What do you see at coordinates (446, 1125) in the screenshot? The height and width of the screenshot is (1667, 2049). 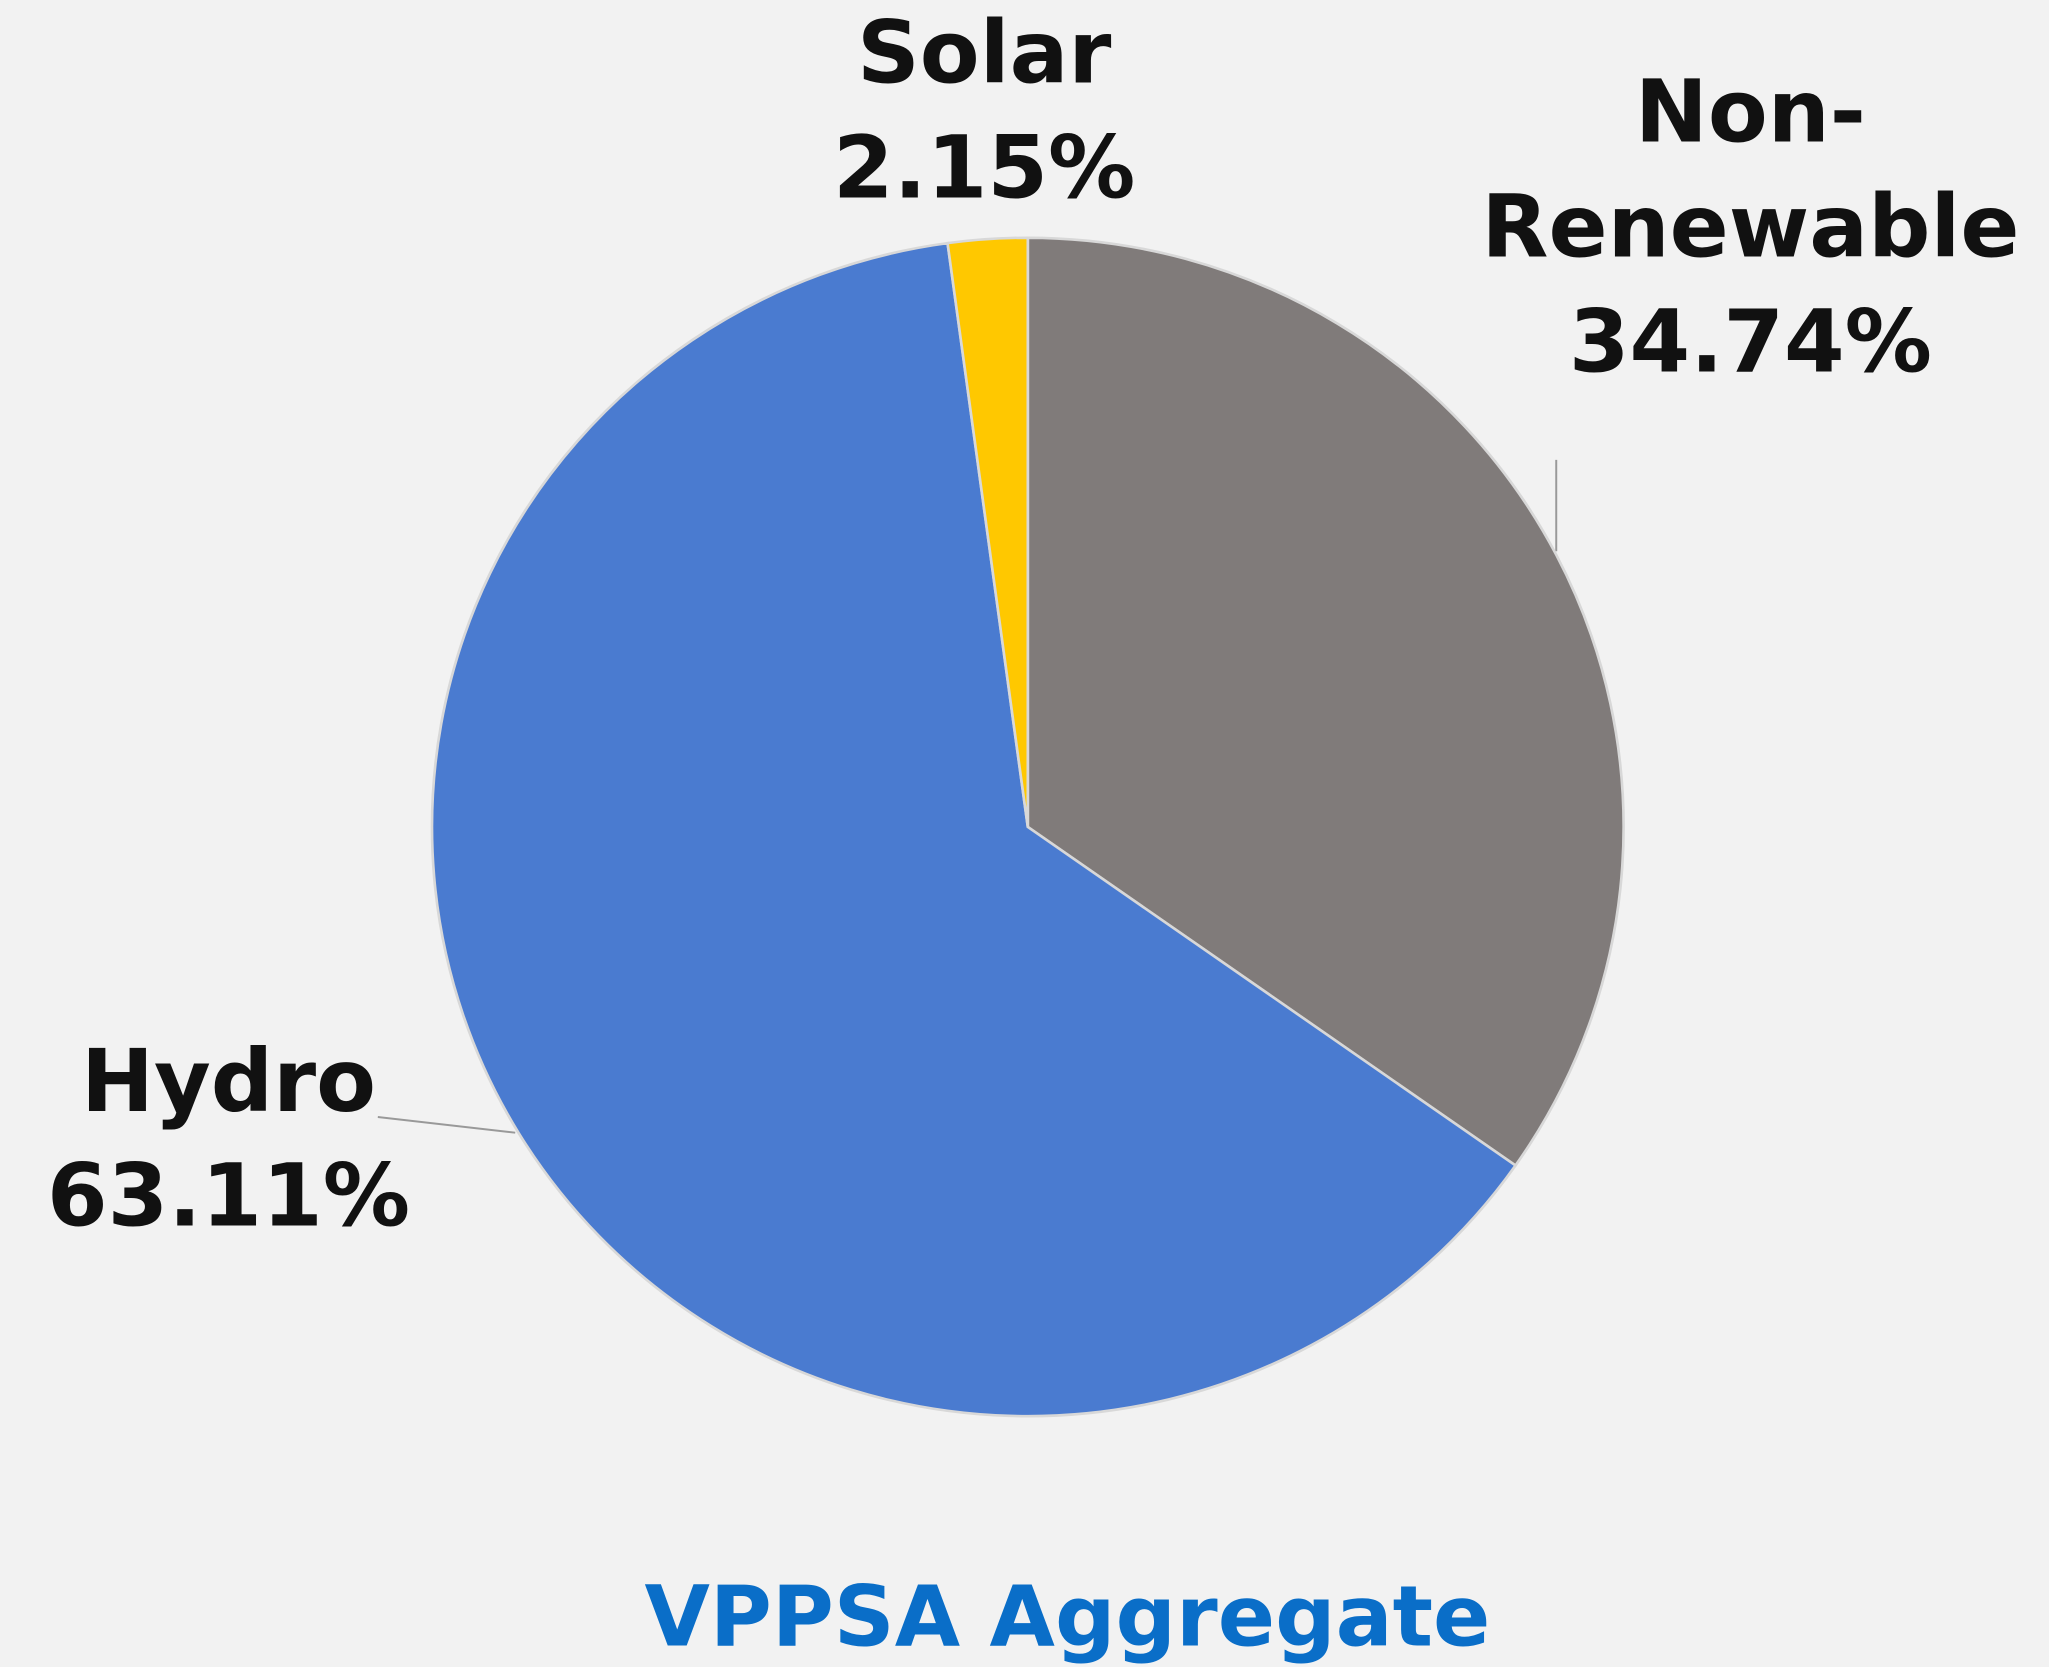 I see `leader-line` at bounding box center [446, 1125].